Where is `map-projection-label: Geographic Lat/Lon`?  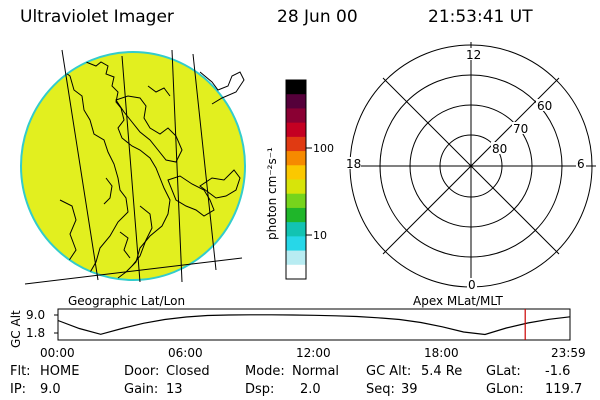
map-projection-label: Geographic Lat/Lon is located at coordinates (126, 301).